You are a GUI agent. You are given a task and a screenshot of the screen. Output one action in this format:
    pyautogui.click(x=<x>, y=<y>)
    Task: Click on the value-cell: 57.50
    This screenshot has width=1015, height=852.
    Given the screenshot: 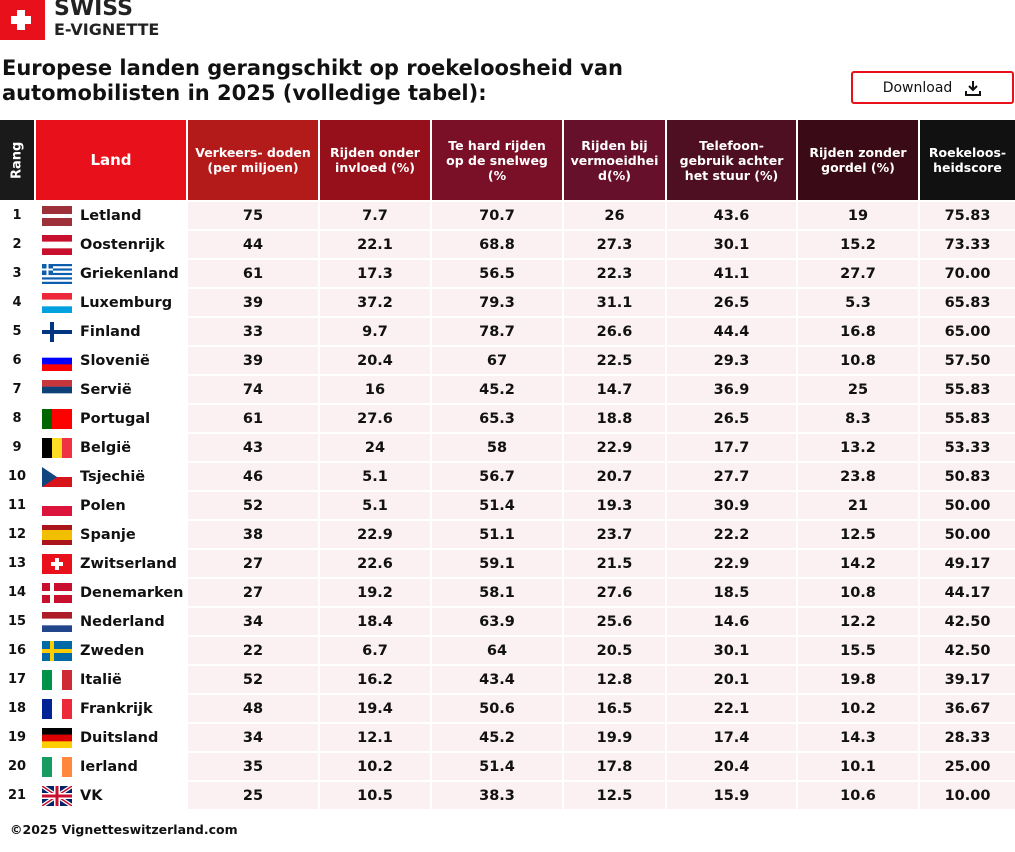 What is the action you would take?
    pyautogui.click(x=967, y=360)
    